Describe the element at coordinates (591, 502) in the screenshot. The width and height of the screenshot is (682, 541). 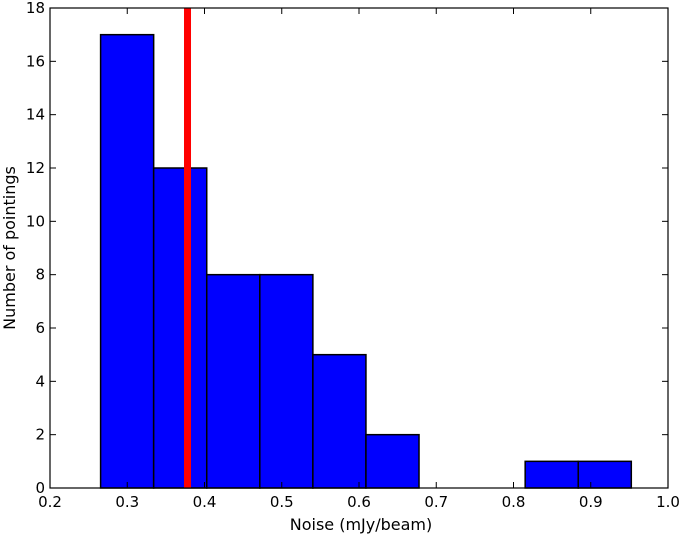
I see `x-tick-label: 0.9` at that location.